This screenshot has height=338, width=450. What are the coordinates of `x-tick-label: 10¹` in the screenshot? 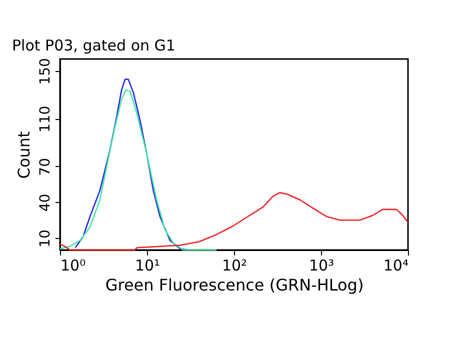 It's located at (147, 265).